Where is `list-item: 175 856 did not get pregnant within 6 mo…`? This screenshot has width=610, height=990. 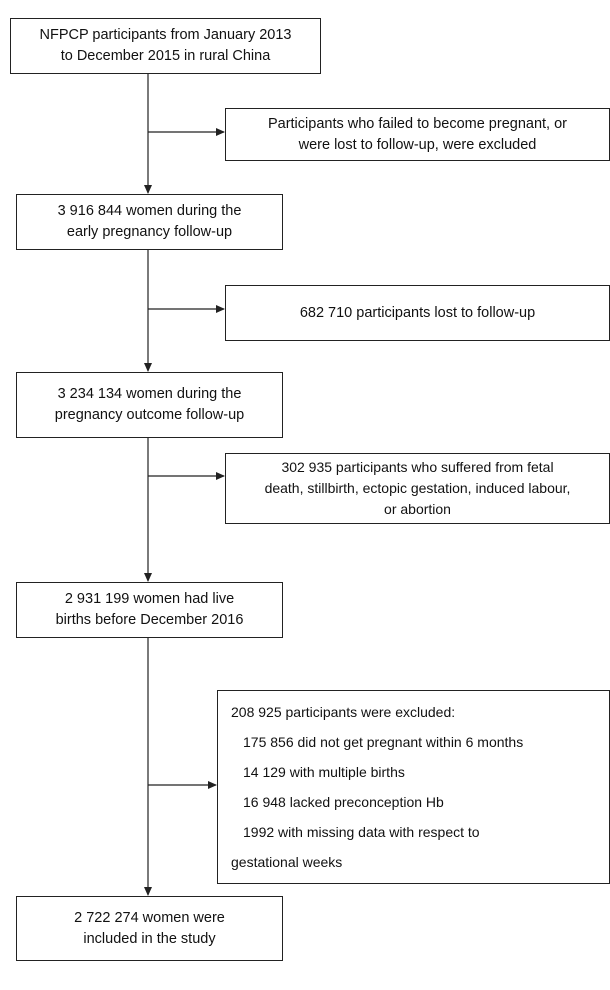 list-item: 175 856 did not get pregnant within 6 mo… is located at coordinates (383, 742).